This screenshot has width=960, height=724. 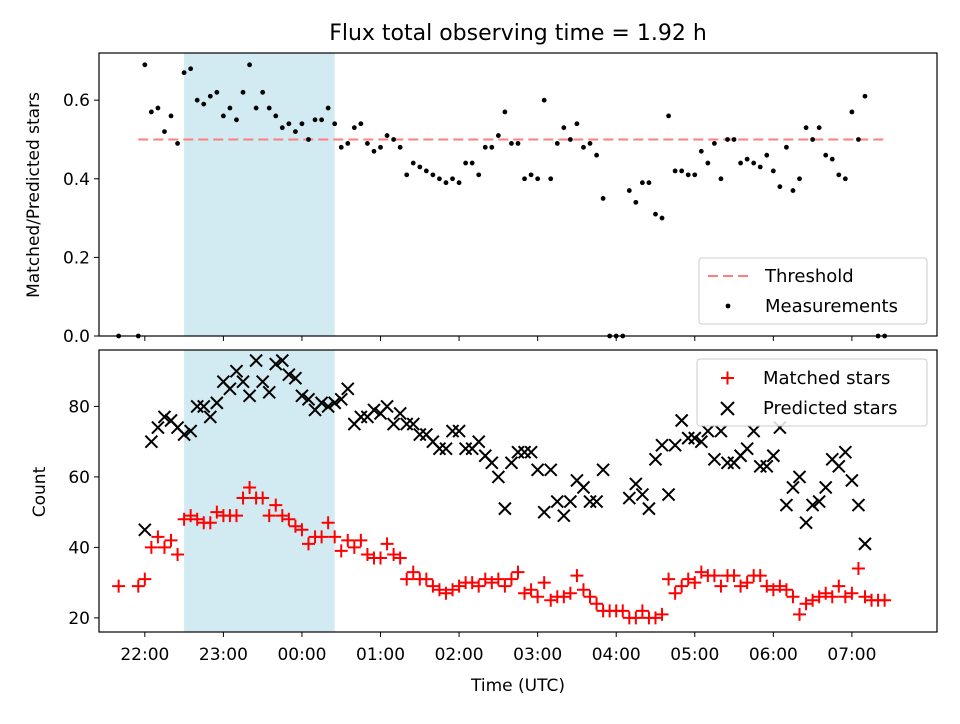 What do you see at coordinates (76, 337) in the screenshot?
I see `y-tick-label: 0.0` at bounding box center [76, 337].